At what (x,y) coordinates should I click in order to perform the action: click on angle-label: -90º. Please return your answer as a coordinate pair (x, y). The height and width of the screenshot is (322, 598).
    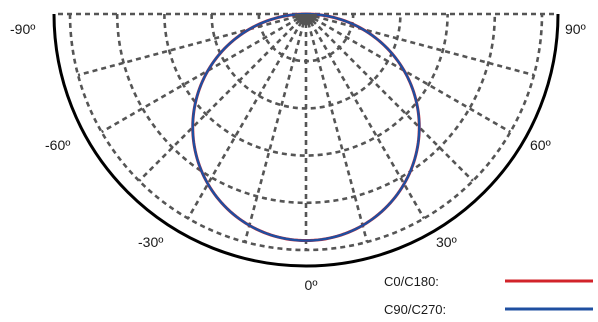
    Looking at the image, I should click on (22, 29).